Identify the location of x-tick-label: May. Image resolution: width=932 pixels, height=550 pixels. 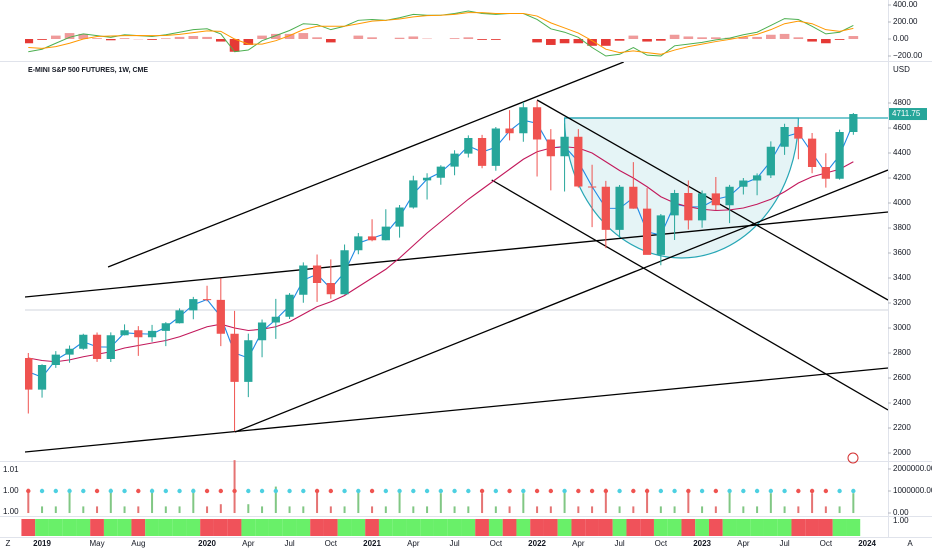
(96, 543).